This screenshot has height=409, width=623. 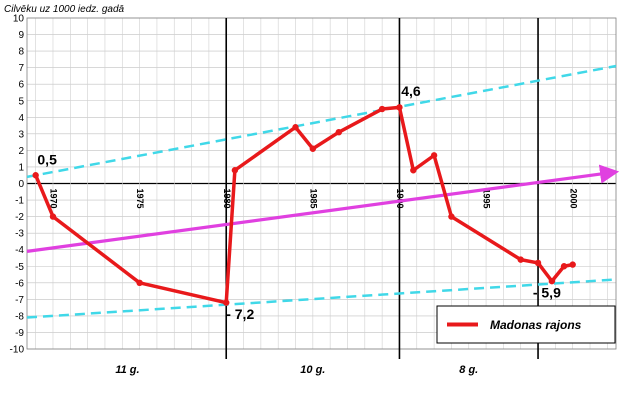 What do you see at coordinates (64, 9) in the screenshot?
I see `chart-title: Cilvēku uz 1000 iedz. gadā` at bounding box center [64, 9].